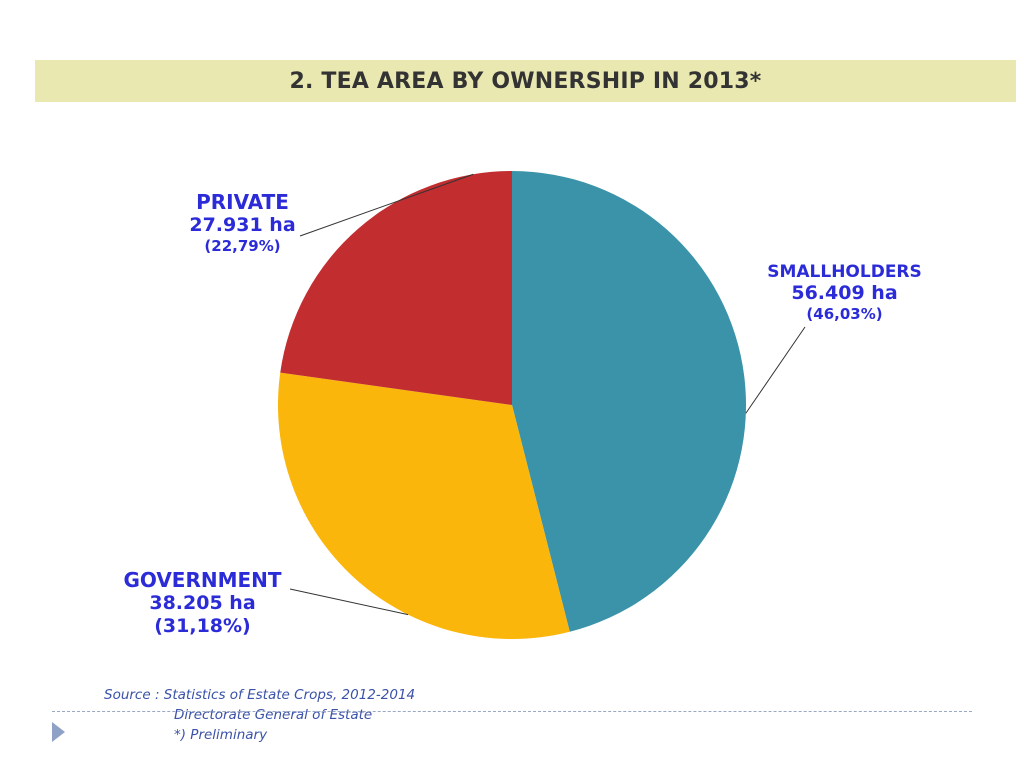 This screenshot has height=768, width=1024. I want to click on private-percent: (22,79%), so click(242, 245).